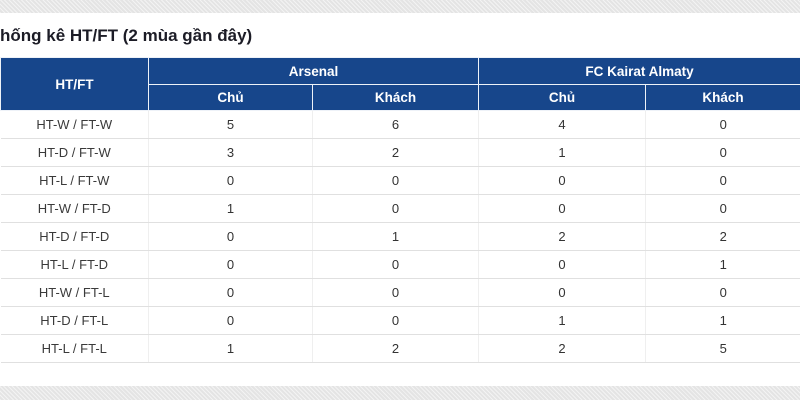 This screenshot has height=400, width=800. Describe the element at coordinates (74, 320) in the screenshot. I see `row-label: HT-D / FT-L` at that location.